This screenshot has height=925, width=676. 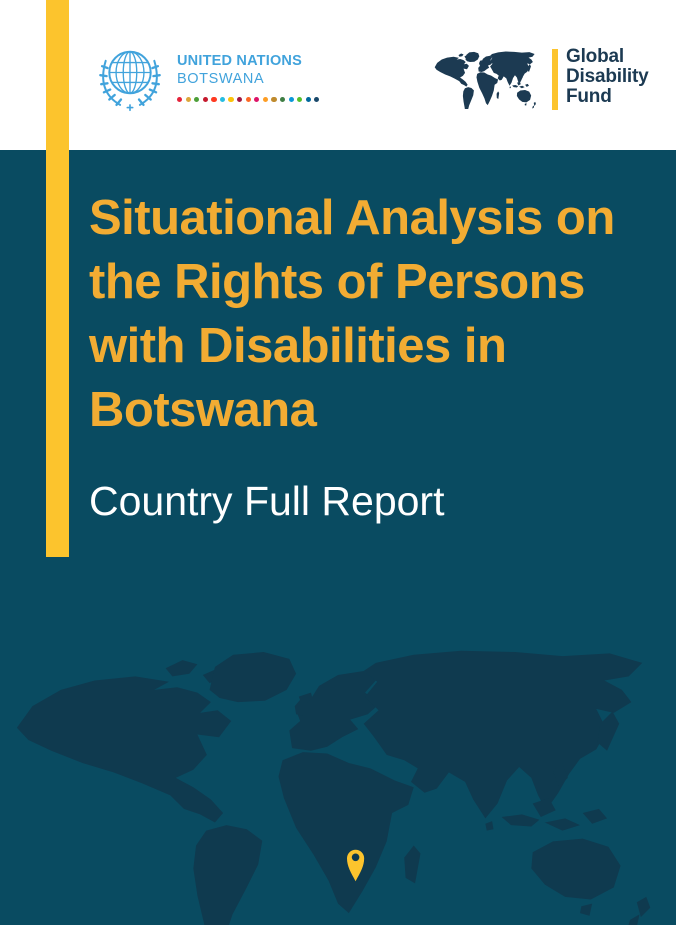 What do you see at coordinates (589, 96) in the screenshot?
I see `gdf-wordmark-line3: Fund` at bounding box center [589, 96].